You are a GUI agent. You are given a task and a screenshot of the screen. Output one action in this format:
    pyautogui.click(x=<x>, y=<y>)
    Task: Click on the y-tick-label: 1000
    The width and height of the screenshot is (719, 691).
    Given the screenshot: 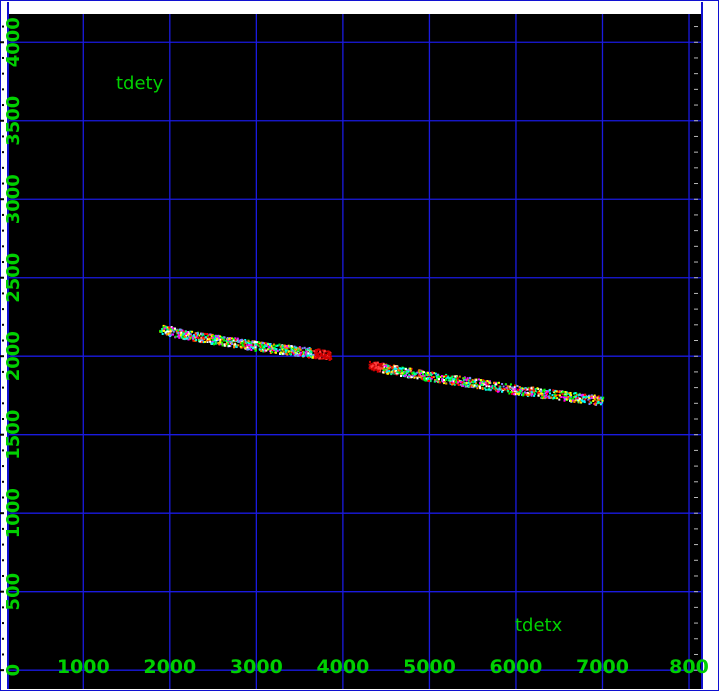 What is the action you would take?
    pyautogui.click(x=13, y=513)
    